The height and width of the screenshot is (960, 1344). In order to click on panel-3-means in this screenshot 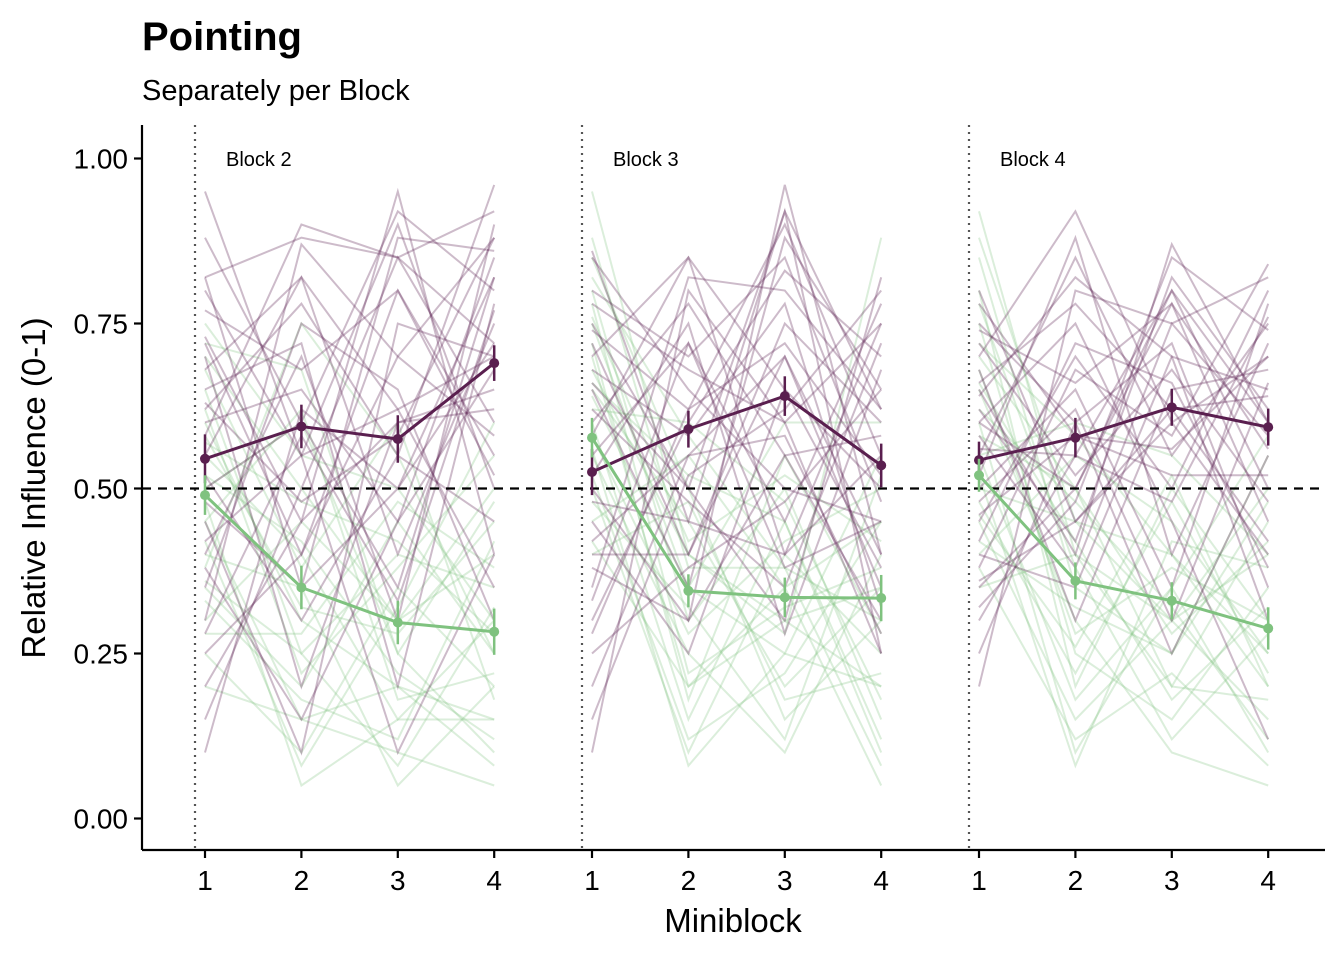, I will do `click(1124, 519)`.